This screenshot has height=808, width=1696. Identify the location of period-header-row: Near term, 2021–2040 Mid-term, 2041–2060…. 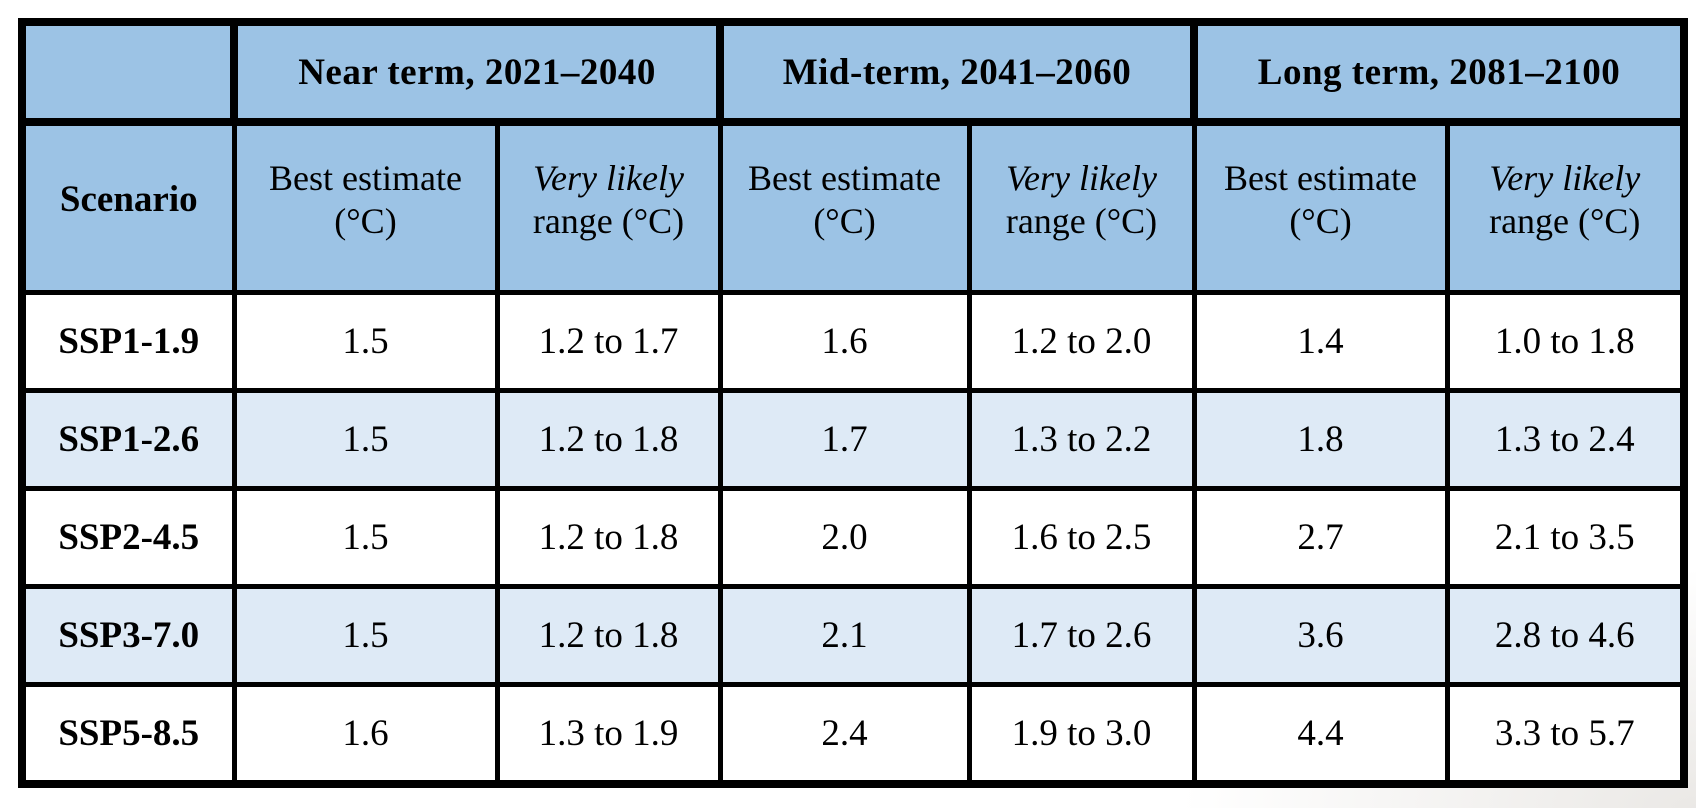
(853, 72).